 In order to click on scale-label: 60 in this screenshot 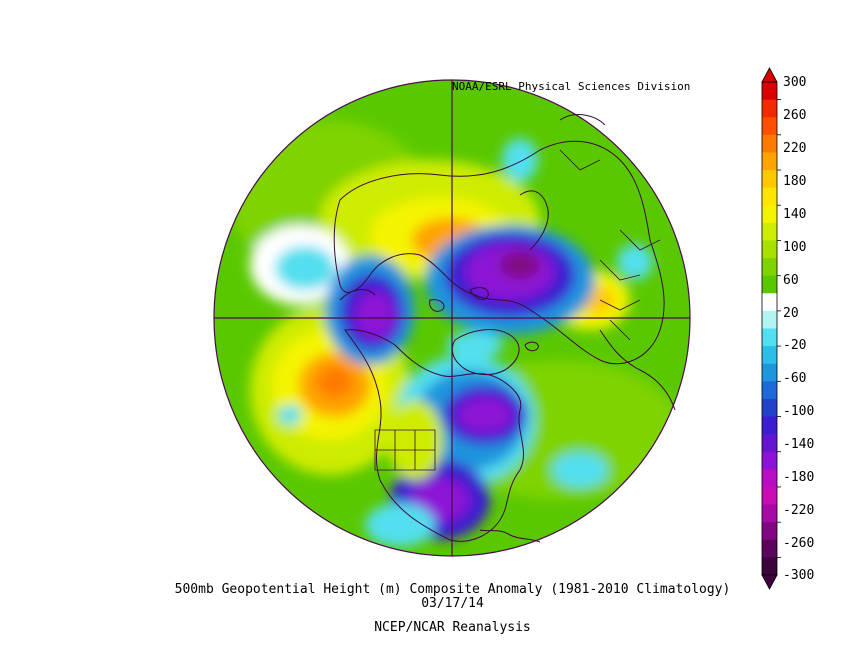, I will do `click(791, 280)`.